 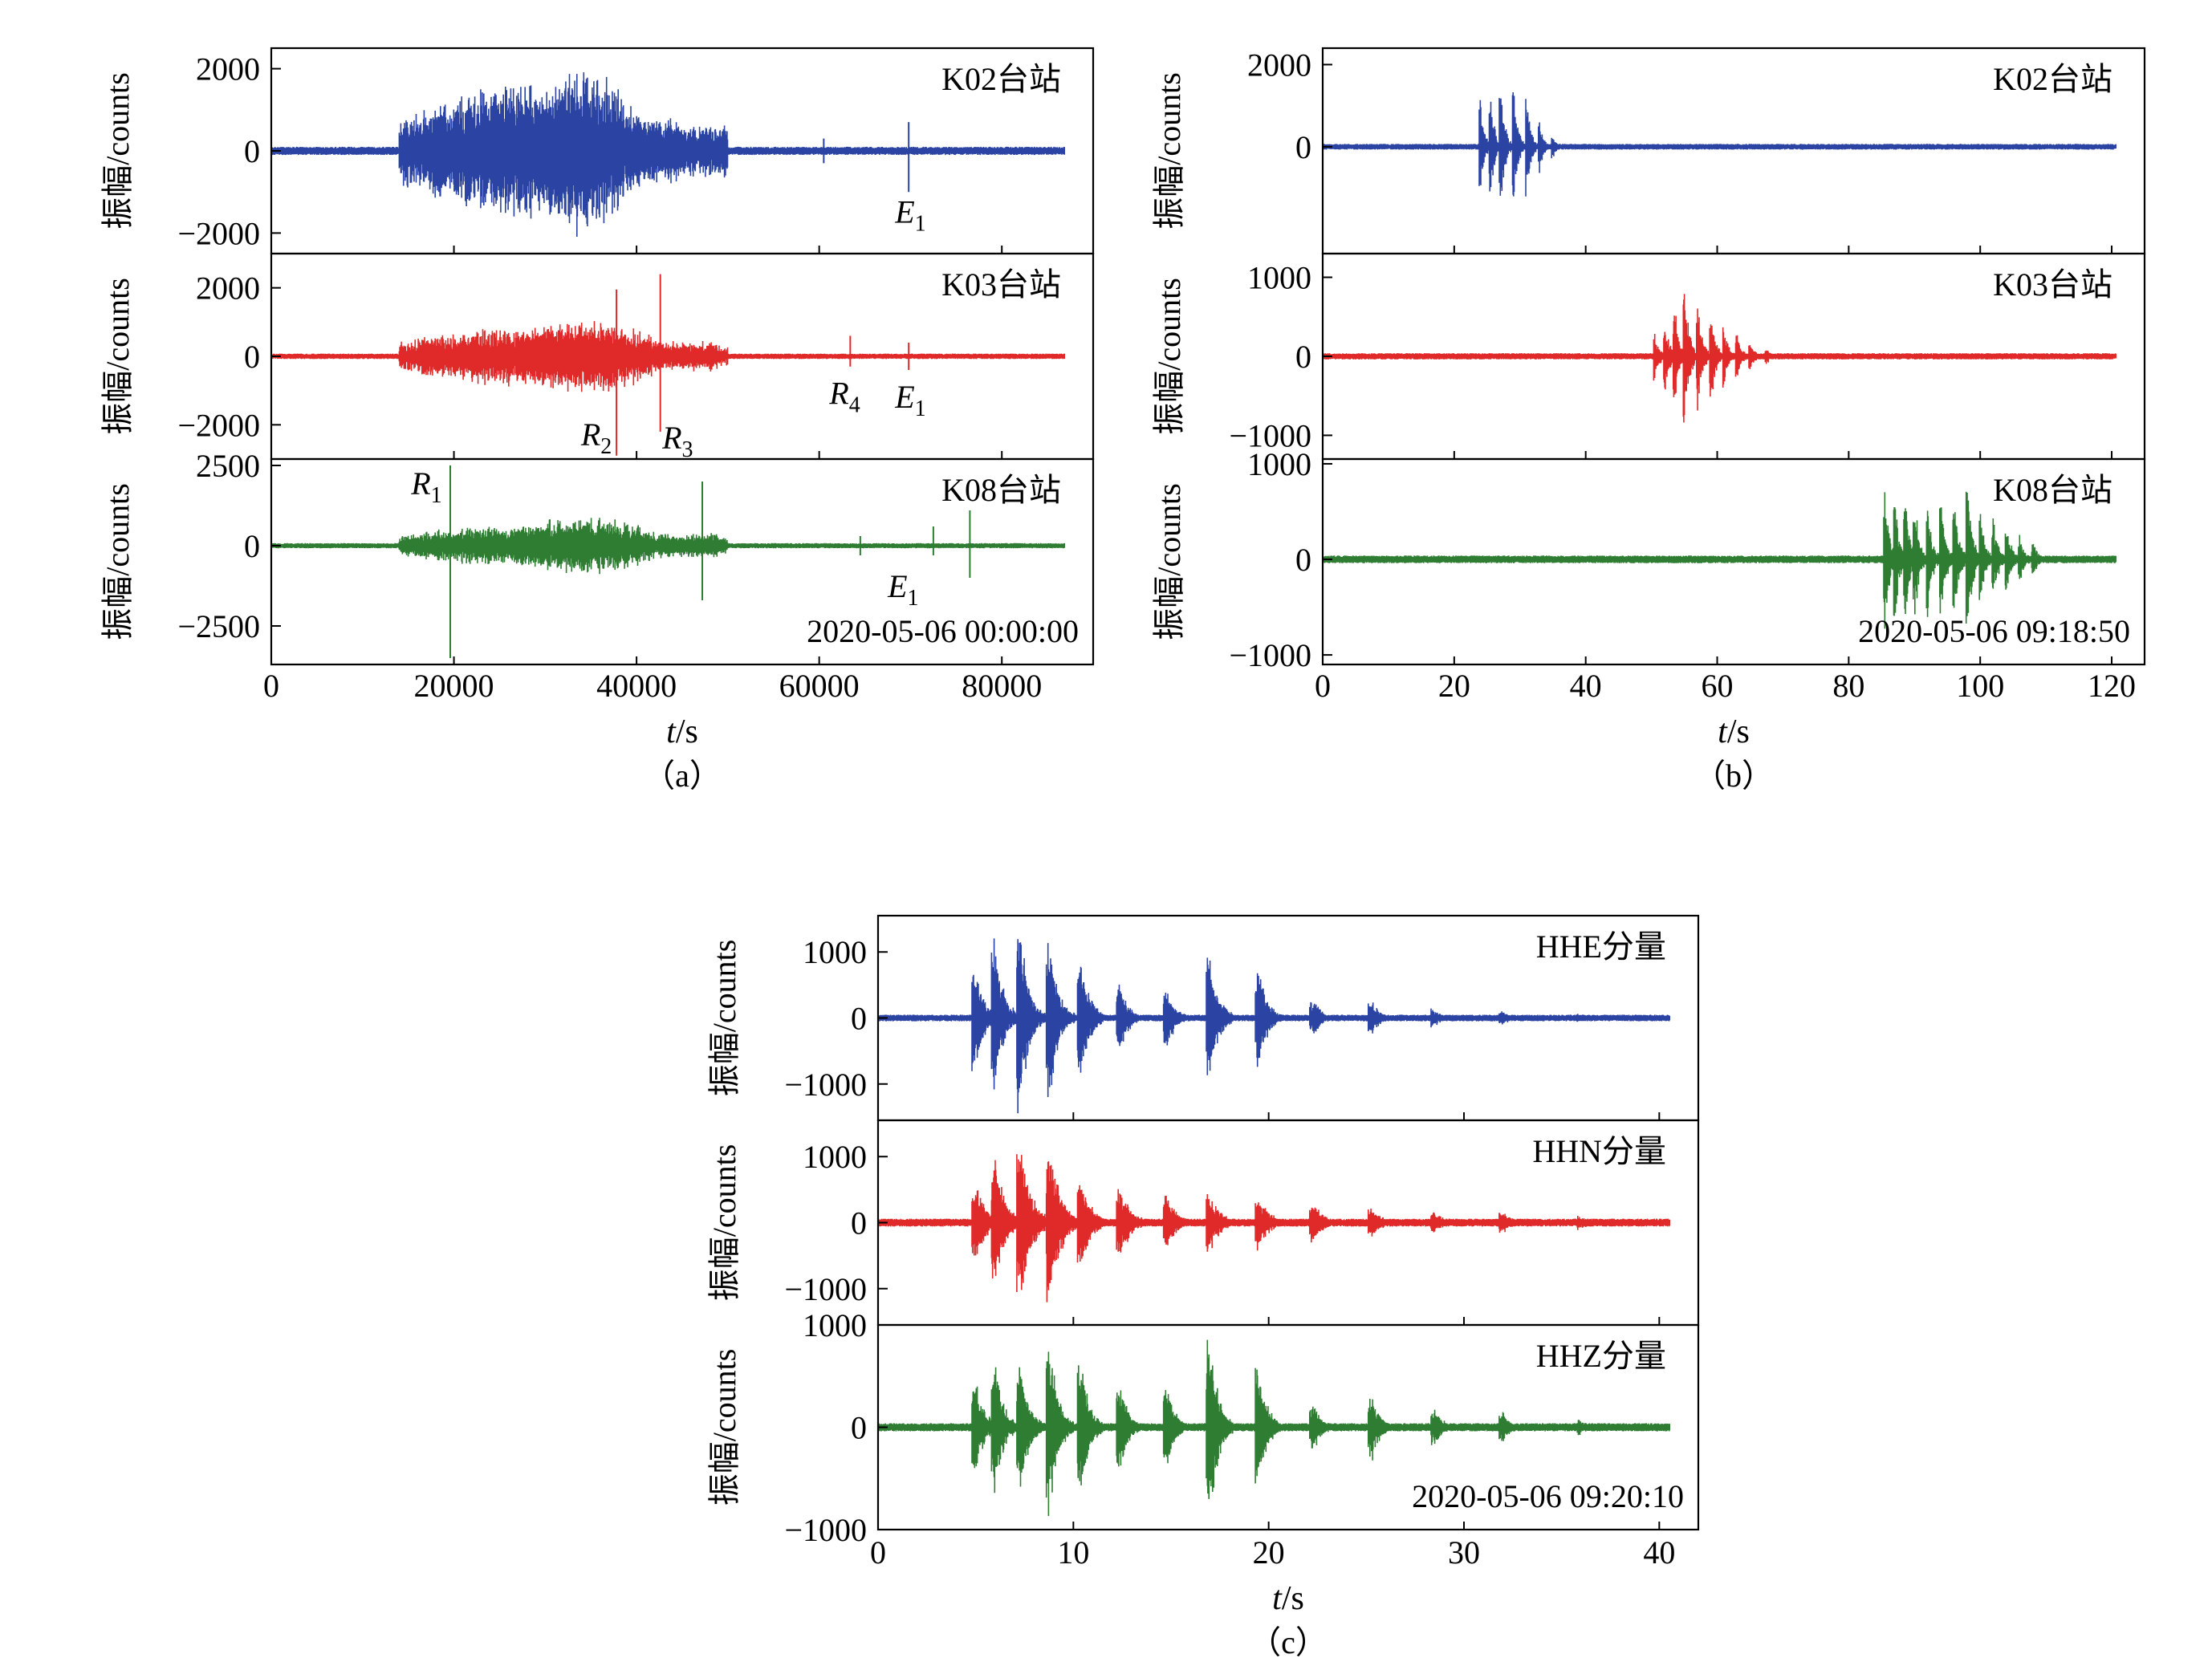 I want to click on panel-b-1: 2000 0 振幅/counts K02台站, so click(x=1649, y=151).